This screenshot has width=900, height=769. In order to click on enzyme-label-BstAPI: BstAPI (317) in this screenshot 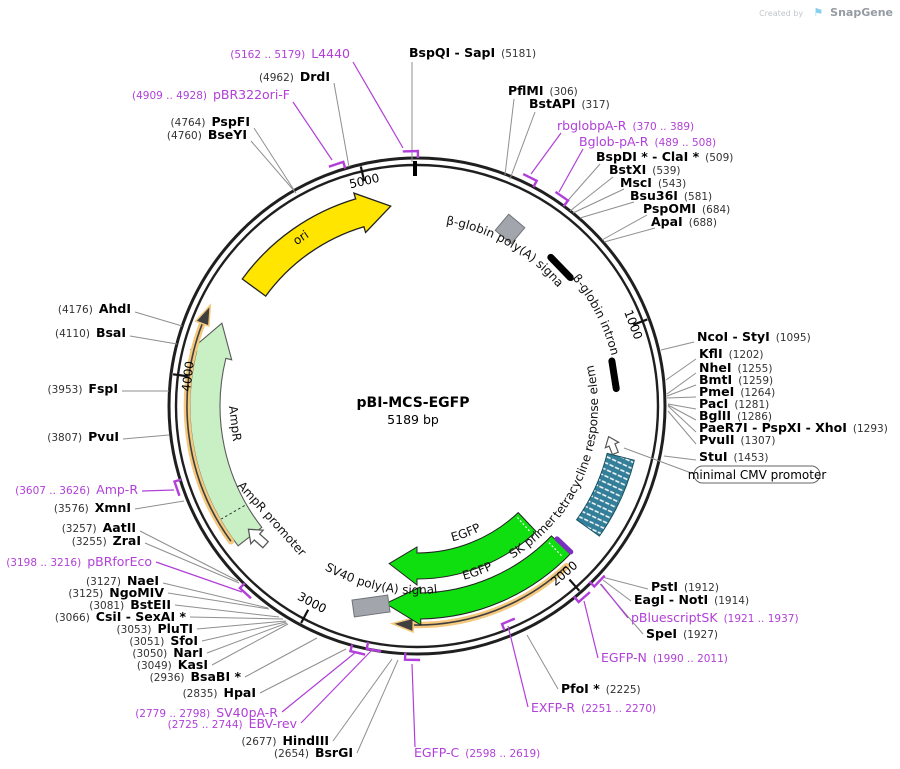, I will do `click(569, 103)`.